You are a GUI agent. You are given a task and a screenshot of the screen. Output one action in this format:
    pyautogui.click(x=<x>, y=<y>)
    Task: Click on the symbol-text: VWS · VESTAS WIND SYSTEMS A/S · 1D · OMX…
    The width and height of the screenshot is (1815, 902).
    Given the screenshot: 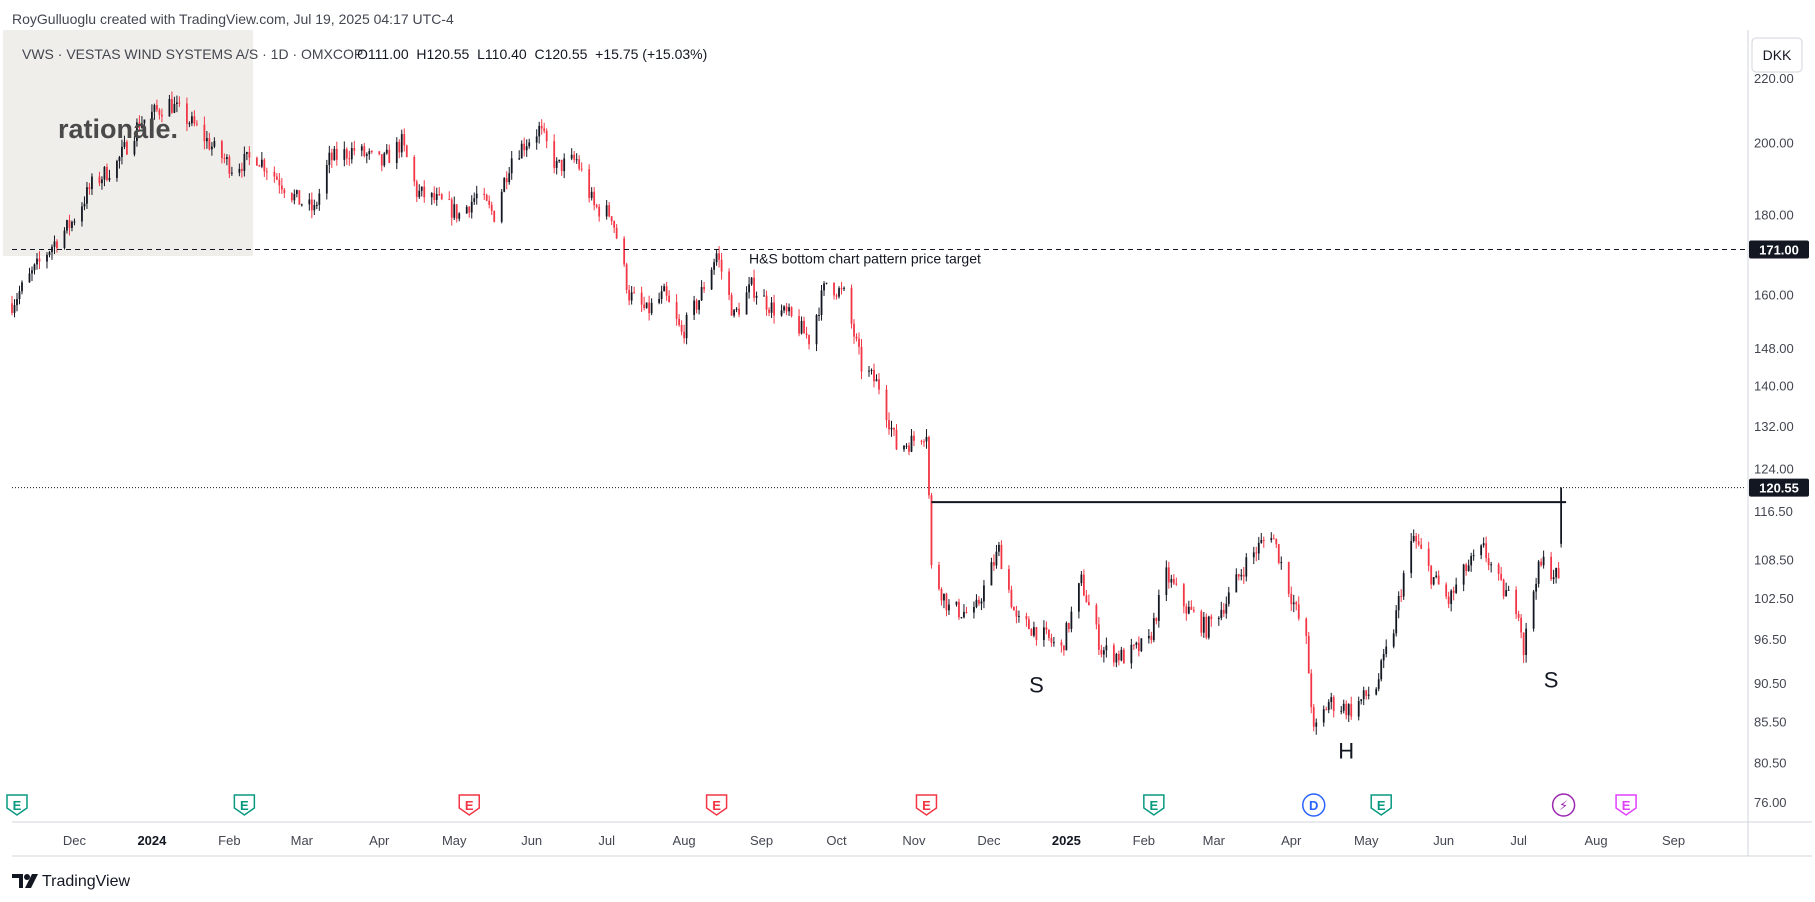 What is the action you would take?
    pyautogui.click(x=192, y=54)
    